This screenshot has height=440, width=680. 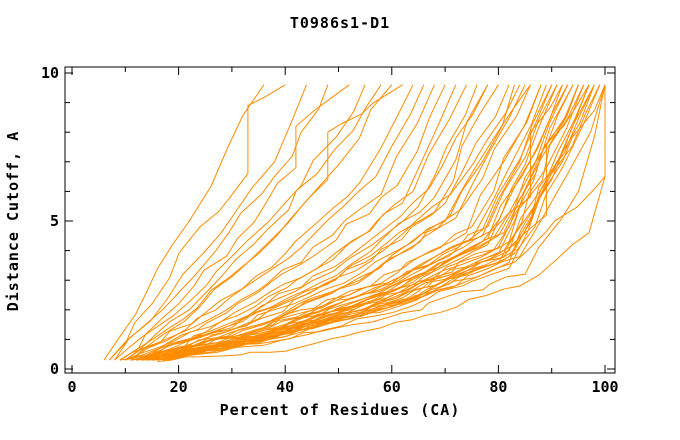 What do you see at coordinates (340, 23) in the screenshot?
I see `chart-title: T0986s1-D1` at bounding box center [340, 23].